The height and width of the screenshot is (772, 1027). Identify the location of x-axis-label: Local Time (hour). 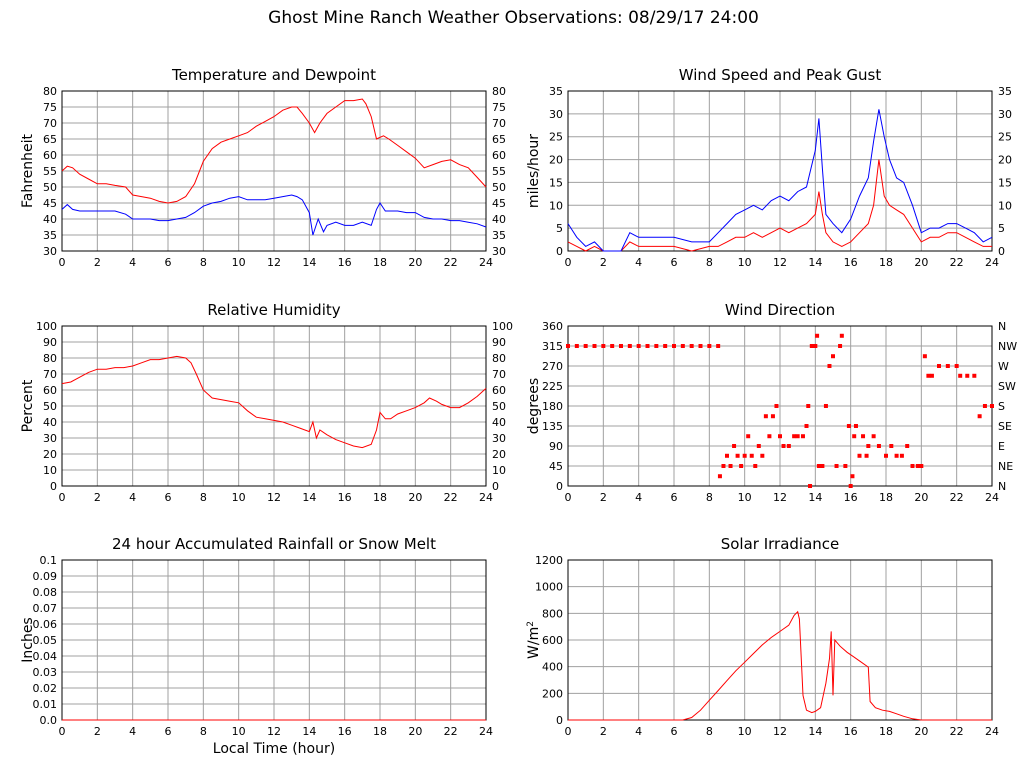
(274, 749).